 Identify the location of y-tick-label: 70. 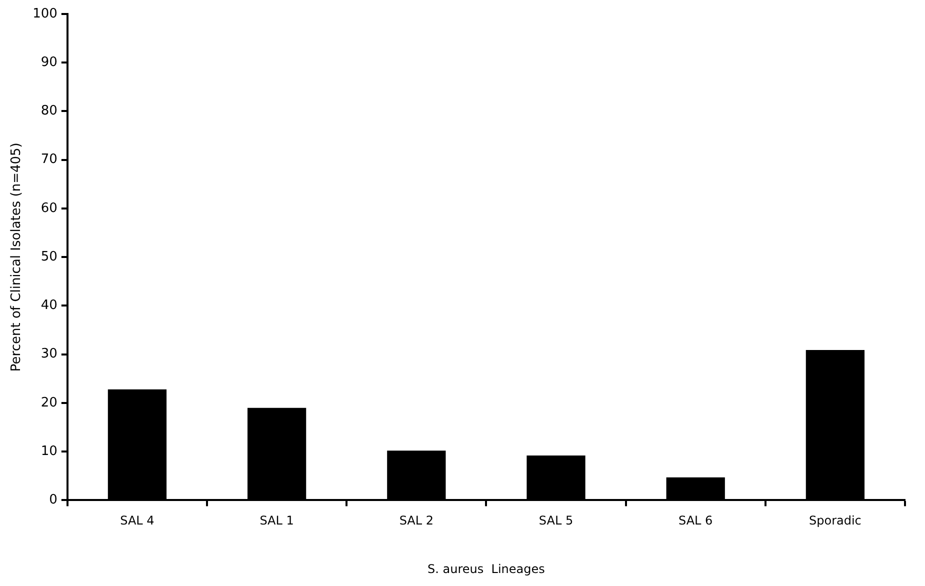
(49, 160).